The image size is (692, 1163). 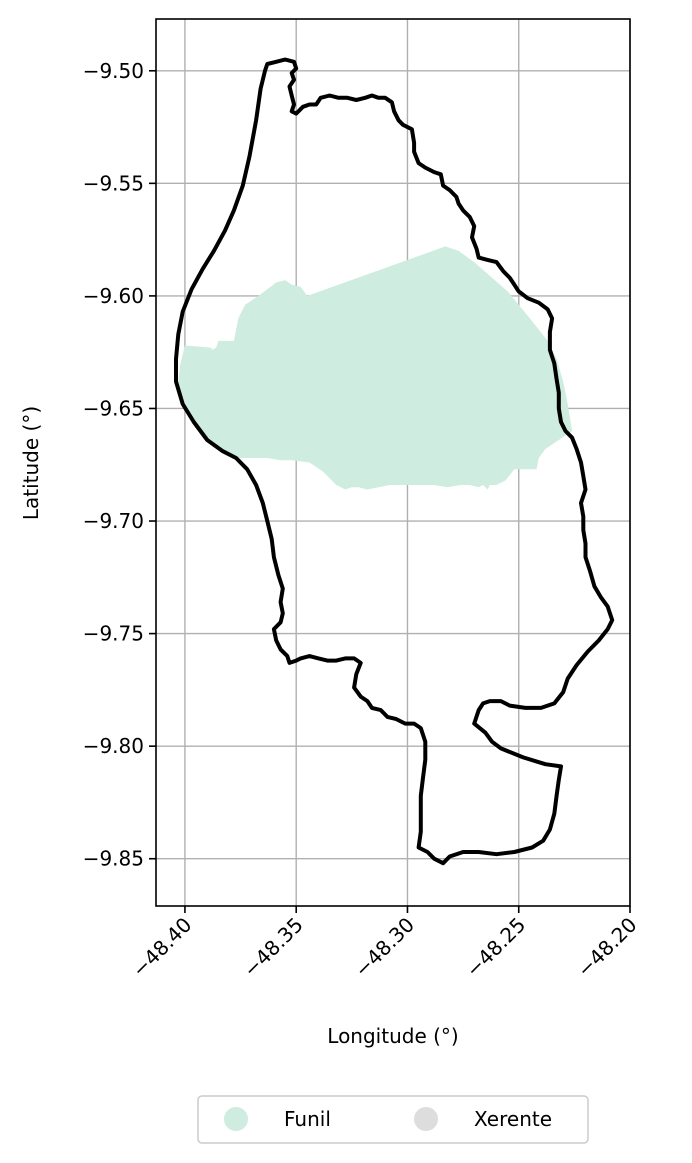 What do you see at coordinates (113, 408) in the screenshot?
I see `y-tick-label: −9.65` at bounding box center [113, 408].